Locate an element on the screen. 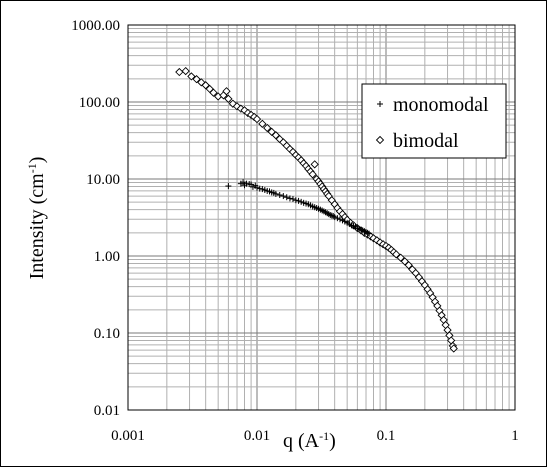 This screenshot has height=467, width=547. legend-label-bimodal: bimodal is located at coordinates (426, 141).